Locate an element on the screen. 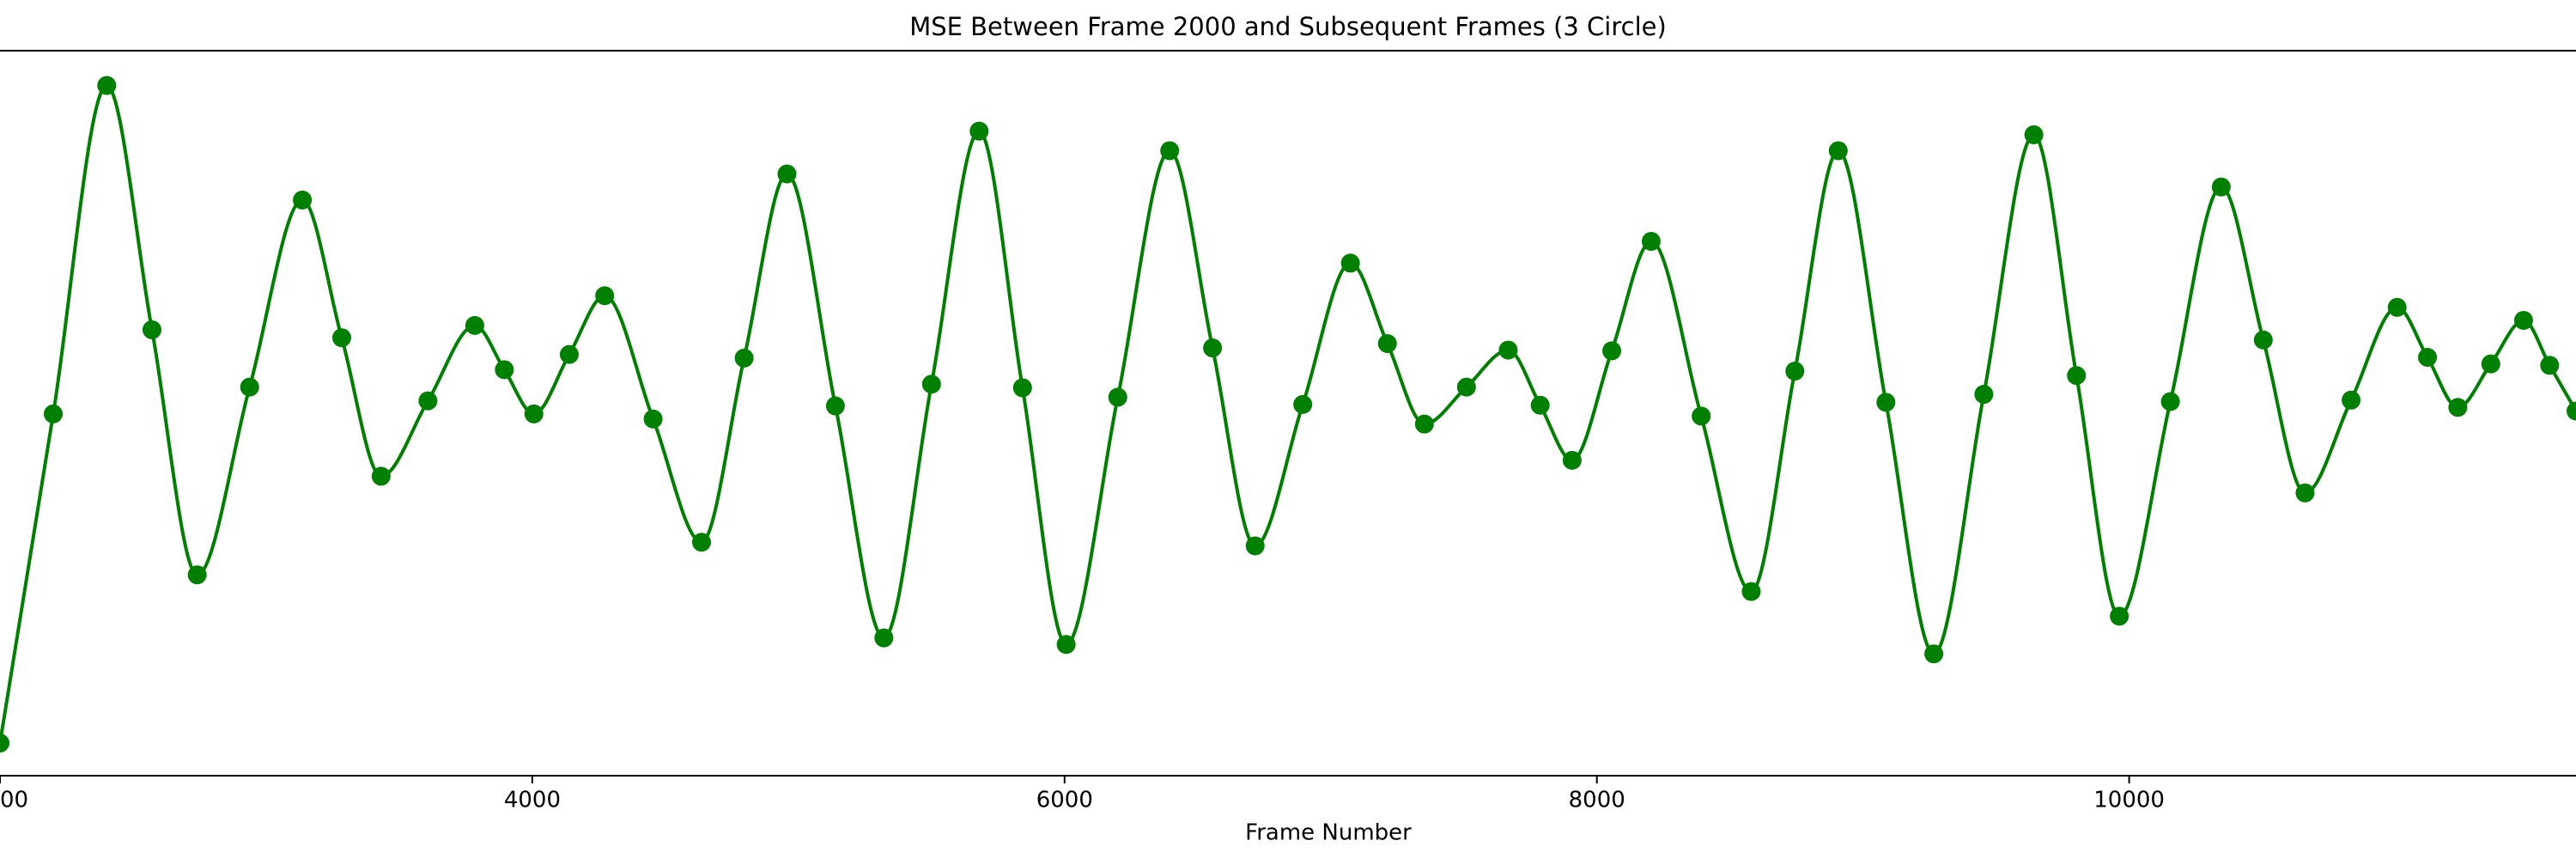 The height and width of the screenshot is (859, 2576). x-tick-label: 4000 is located at coordinates (532, 801).